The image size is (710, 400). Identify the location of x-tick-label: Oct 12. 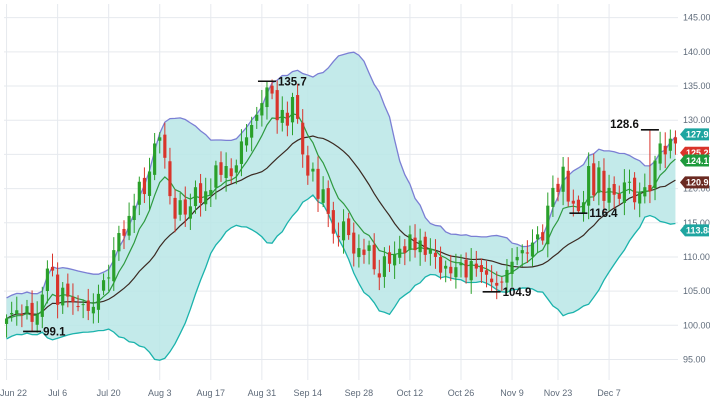
(410, 393).